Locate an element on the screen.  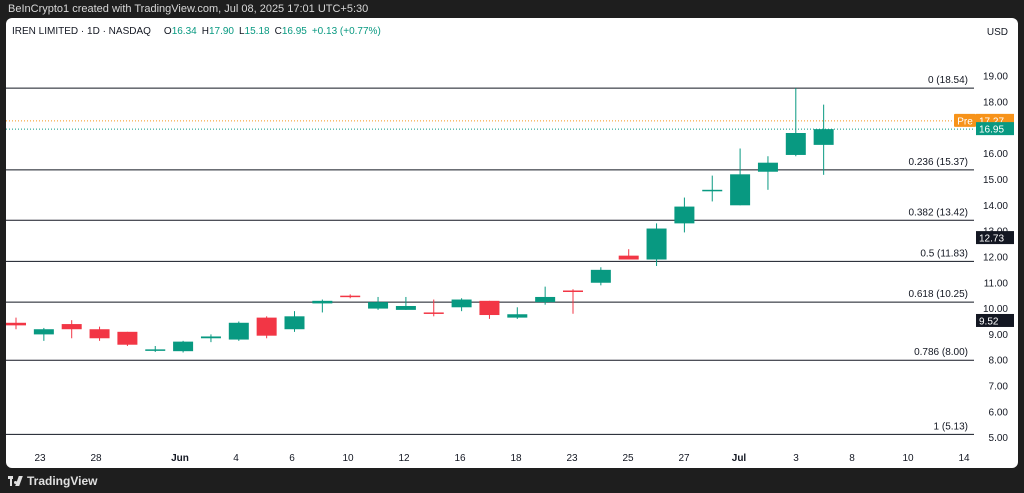
y-tick-label: 18.00 is located at coordinates (995, 103).